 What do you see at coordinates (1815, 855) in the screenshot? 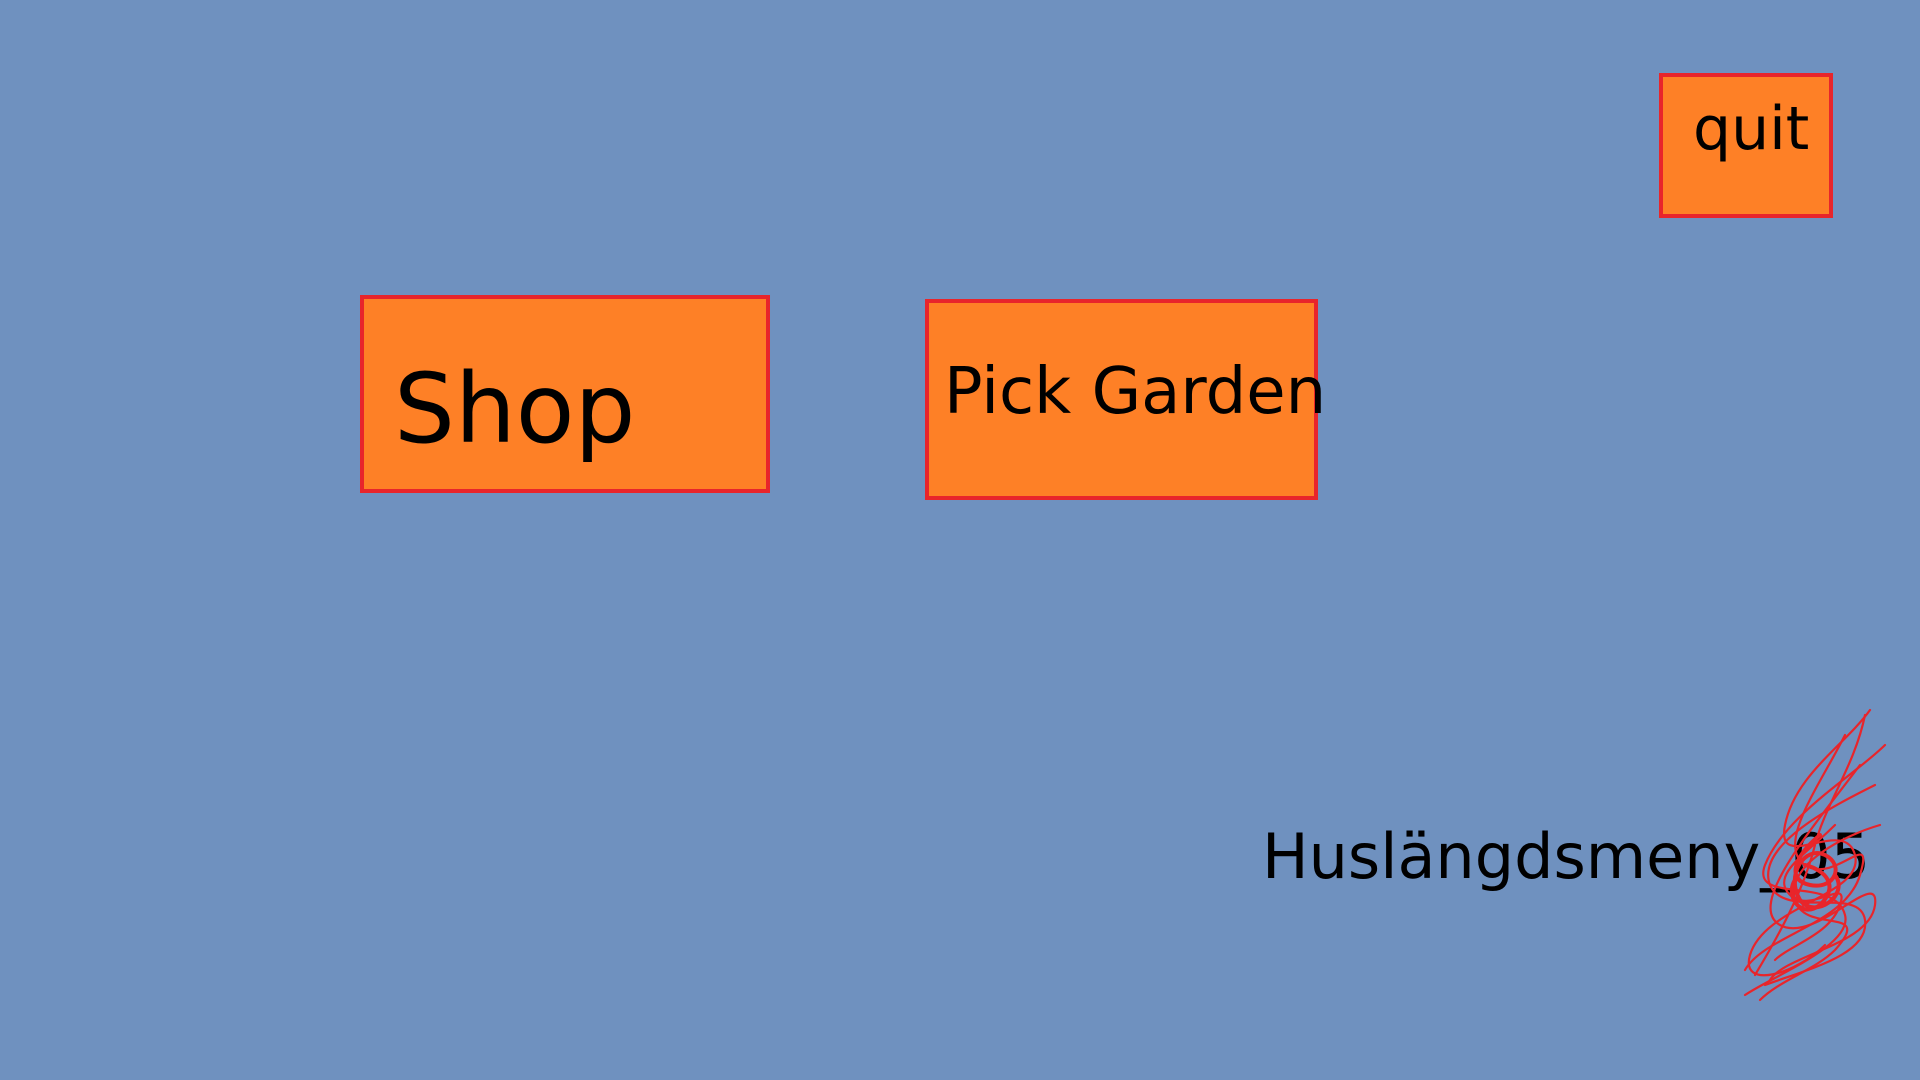
I see `red-scribble-icon` at bounding box center [1815, 855].